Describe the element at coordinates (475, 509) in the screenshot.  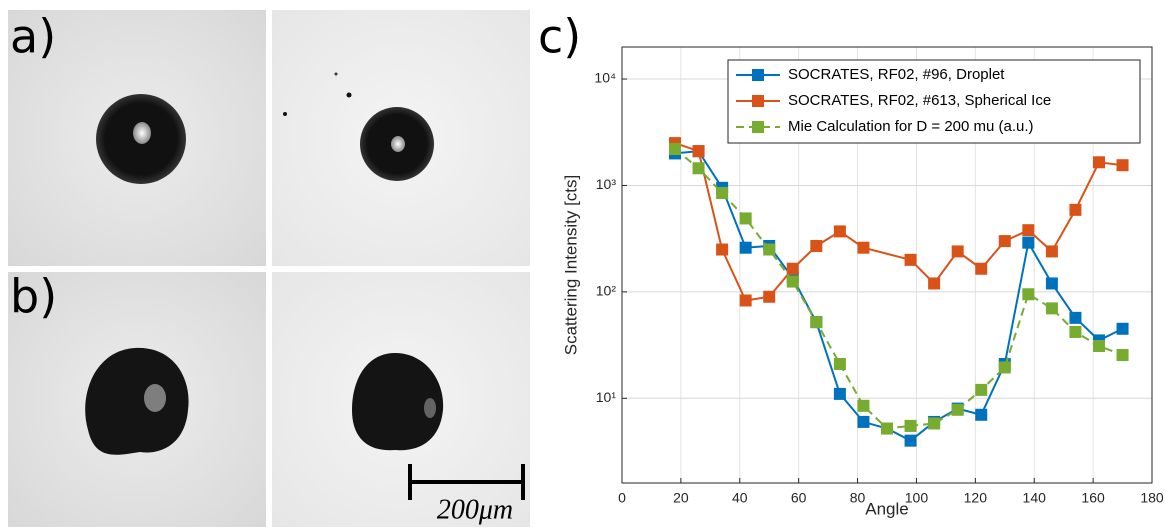
I see `scale-label: 200μm` at that location.